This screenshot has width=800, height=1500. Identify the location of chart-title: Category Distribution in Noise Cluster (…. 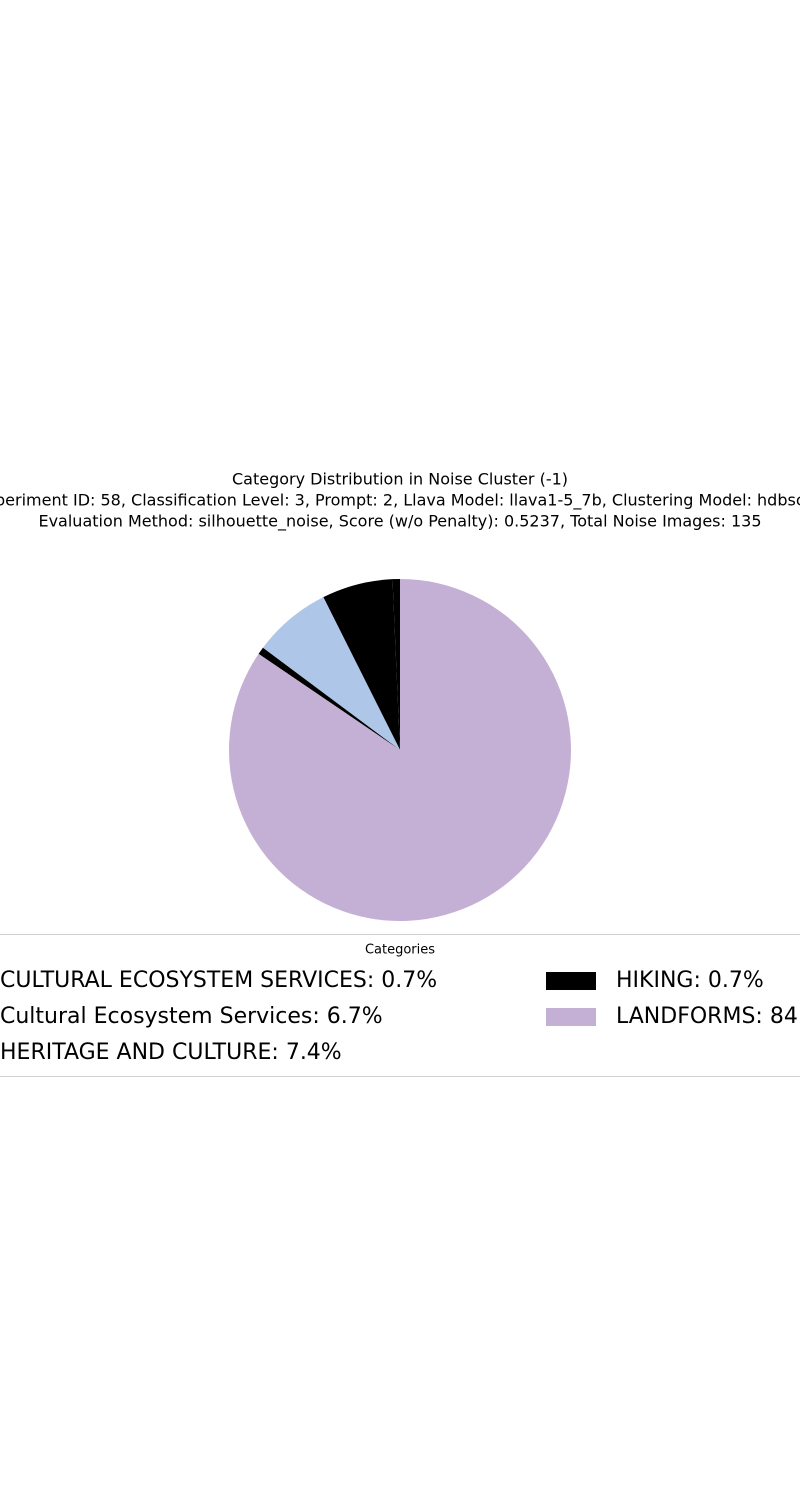
(400, 479).